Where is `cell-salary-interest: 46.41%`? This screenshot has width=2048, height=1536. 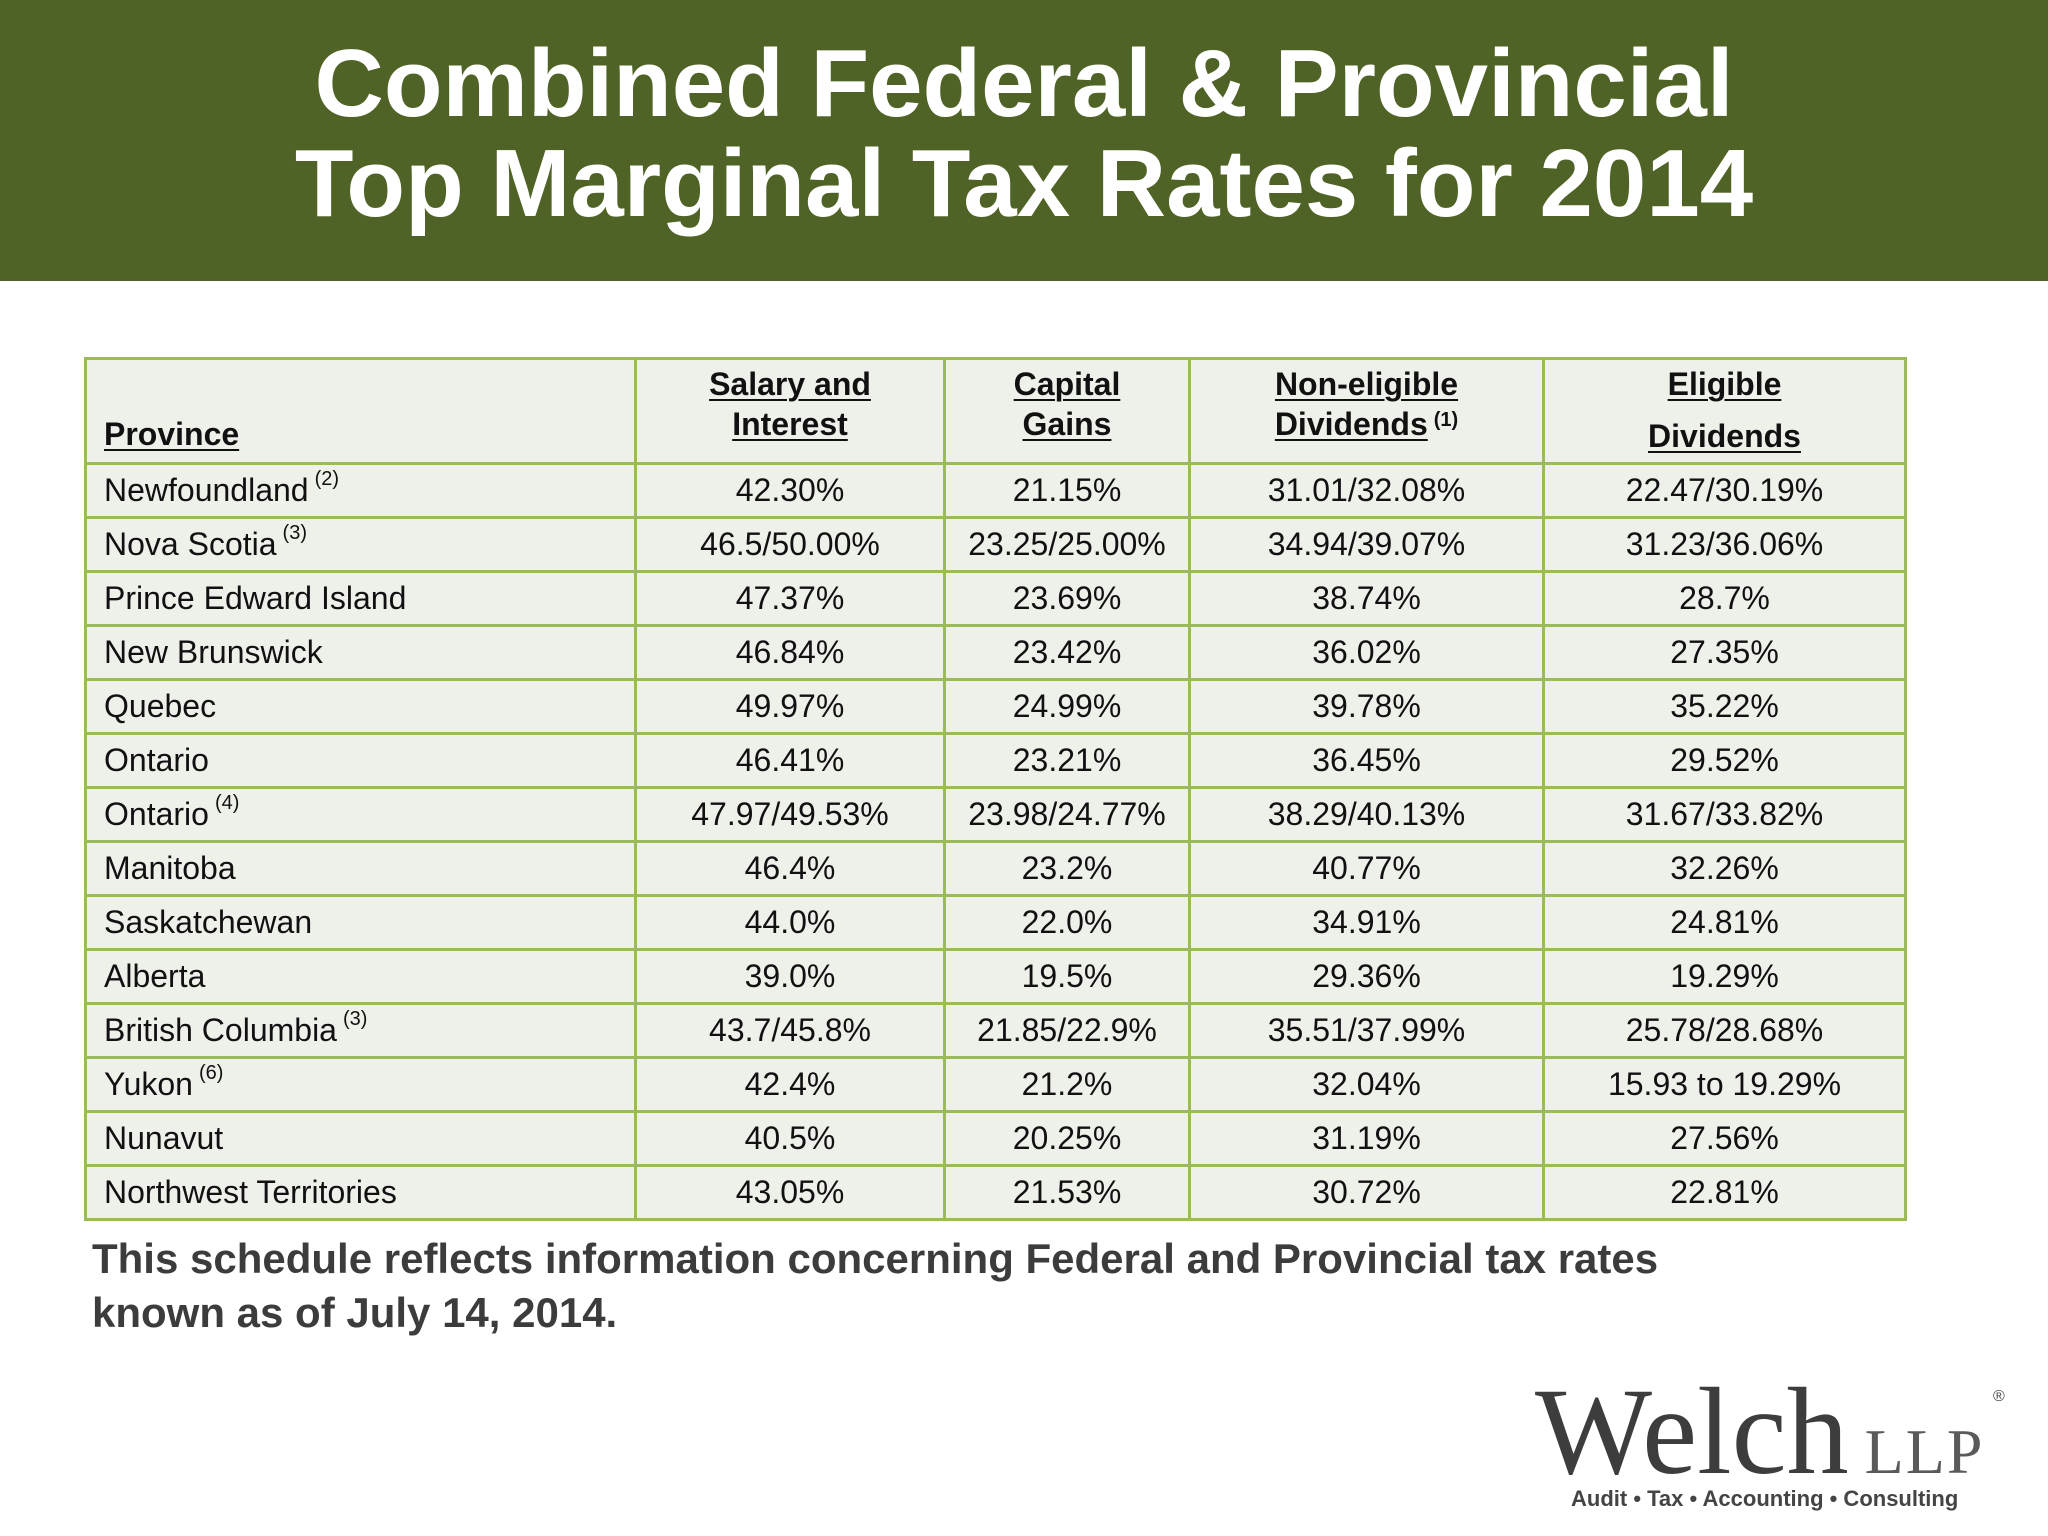 cell-salary-interest: 46.41% is located at coordinates (790, 760).